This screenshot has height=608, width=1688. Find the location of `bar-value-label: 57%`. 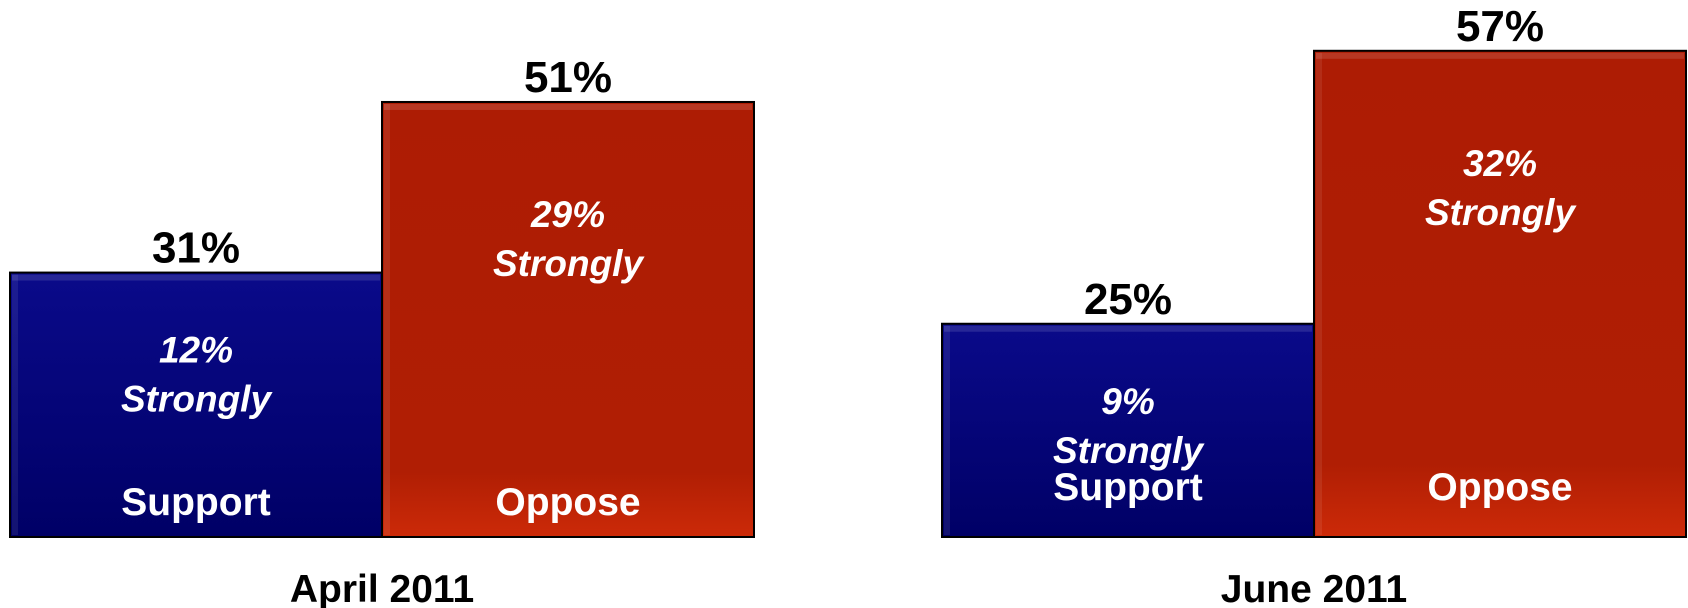

bar-value-label: 57% is located at coordinates (1500, 26).